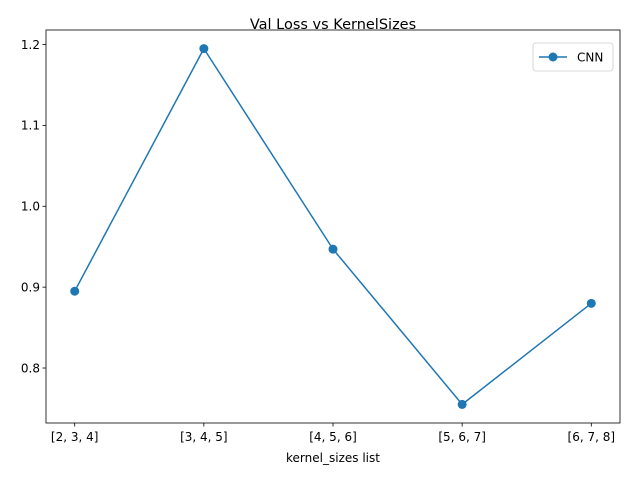 This screenshot has width=640, height=480. Describe the element at coordinates (30, 126) in the screenshot. I see `y-tick-label: 1.1` at that location.